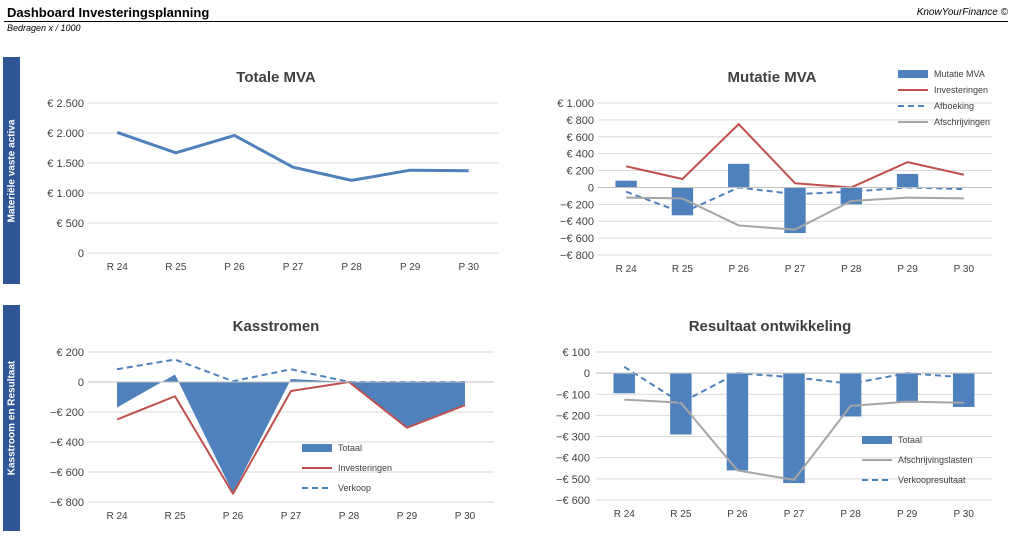 This screenshot has height=542, width=1024. Describe the element at coordinates (70, 224) in the screenshot. I see `totale-mva-ytick-label: € 500` at that location.